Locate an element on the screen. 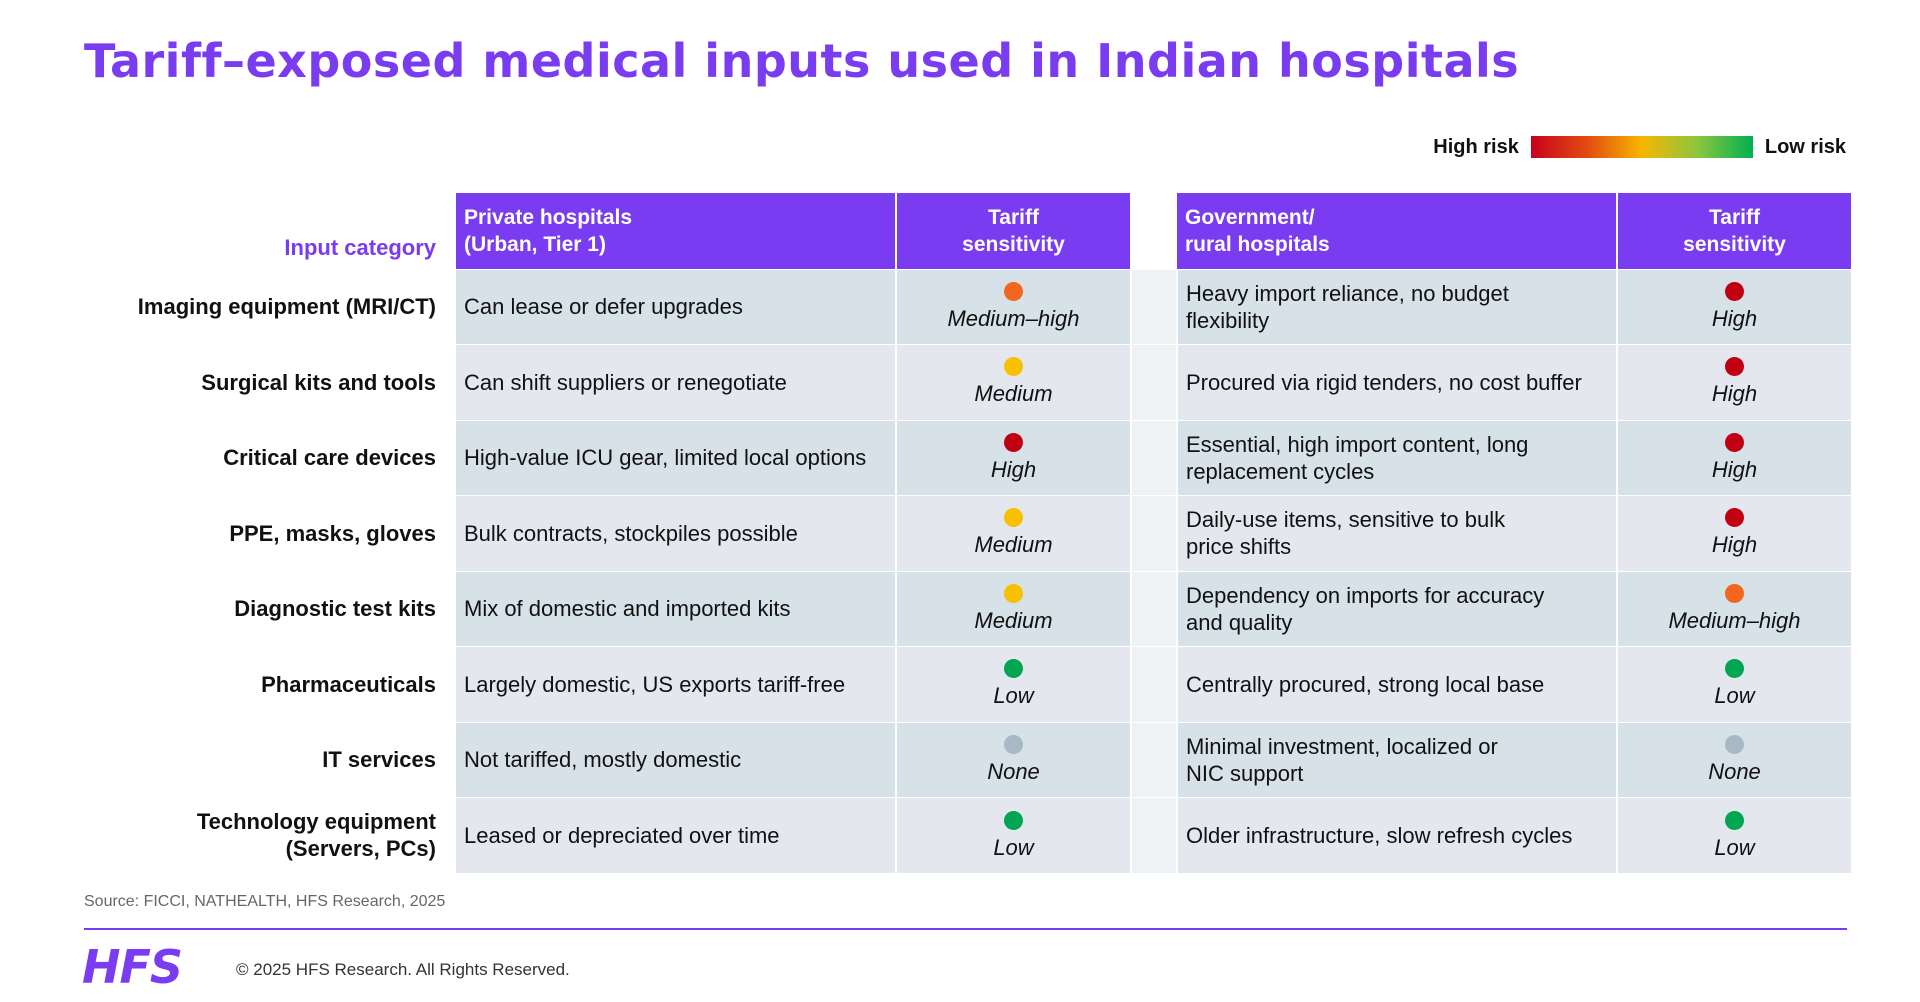  private-sensitivity-cell: High is located at coordinates (1014, 457).